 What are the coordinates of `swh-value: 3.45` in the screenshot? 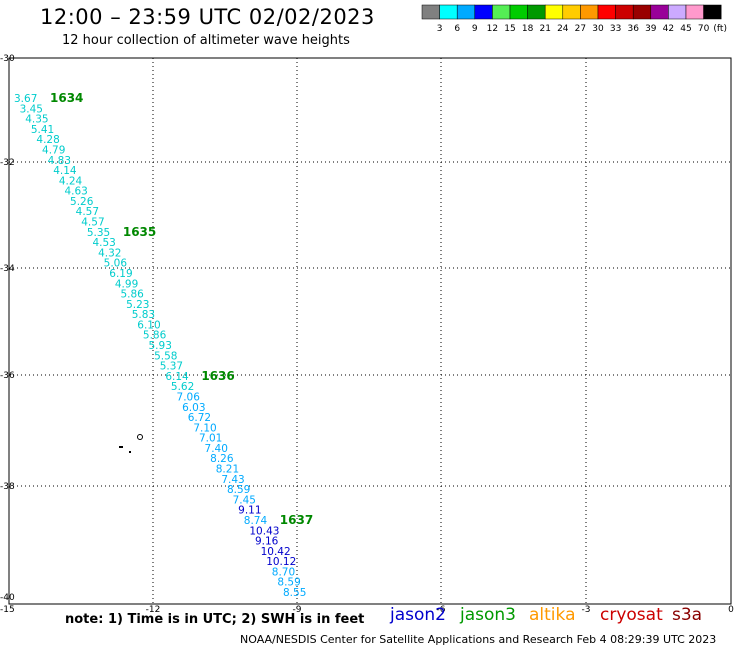 It's located at (31, 109).